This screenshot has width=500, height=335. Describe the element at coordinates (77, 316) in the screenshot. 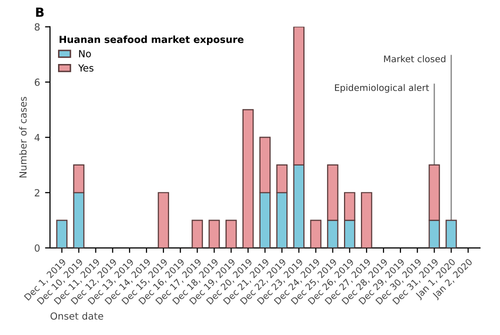

I see `x-axis-title: Onset date` at that location.